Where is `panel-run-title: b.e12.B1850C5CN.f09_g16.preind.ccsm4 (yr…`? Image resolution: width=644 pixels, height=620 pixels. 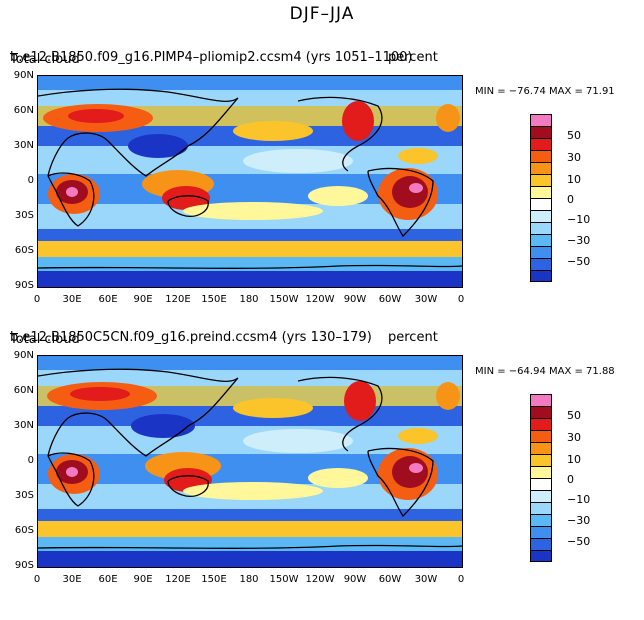
panel-run-title: b.e12.B1850C5CN.f09_g16.preind.ccsm4 (yr… is located at coordinates (191, 337).